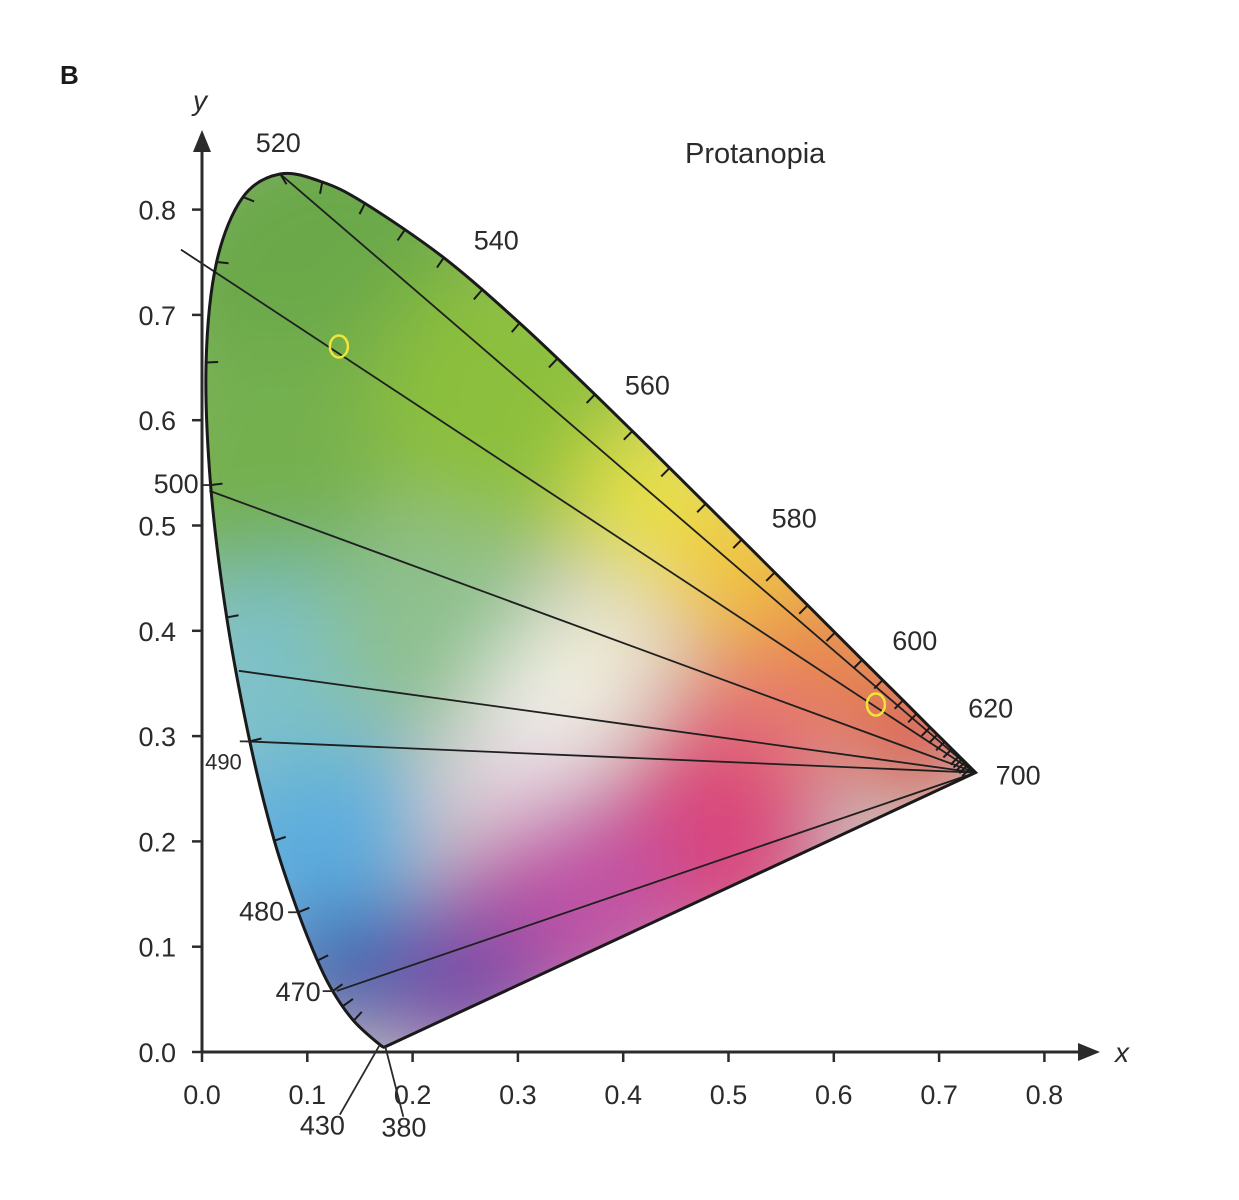  I want to click on wavelength-label: 540, so click(496, 241).